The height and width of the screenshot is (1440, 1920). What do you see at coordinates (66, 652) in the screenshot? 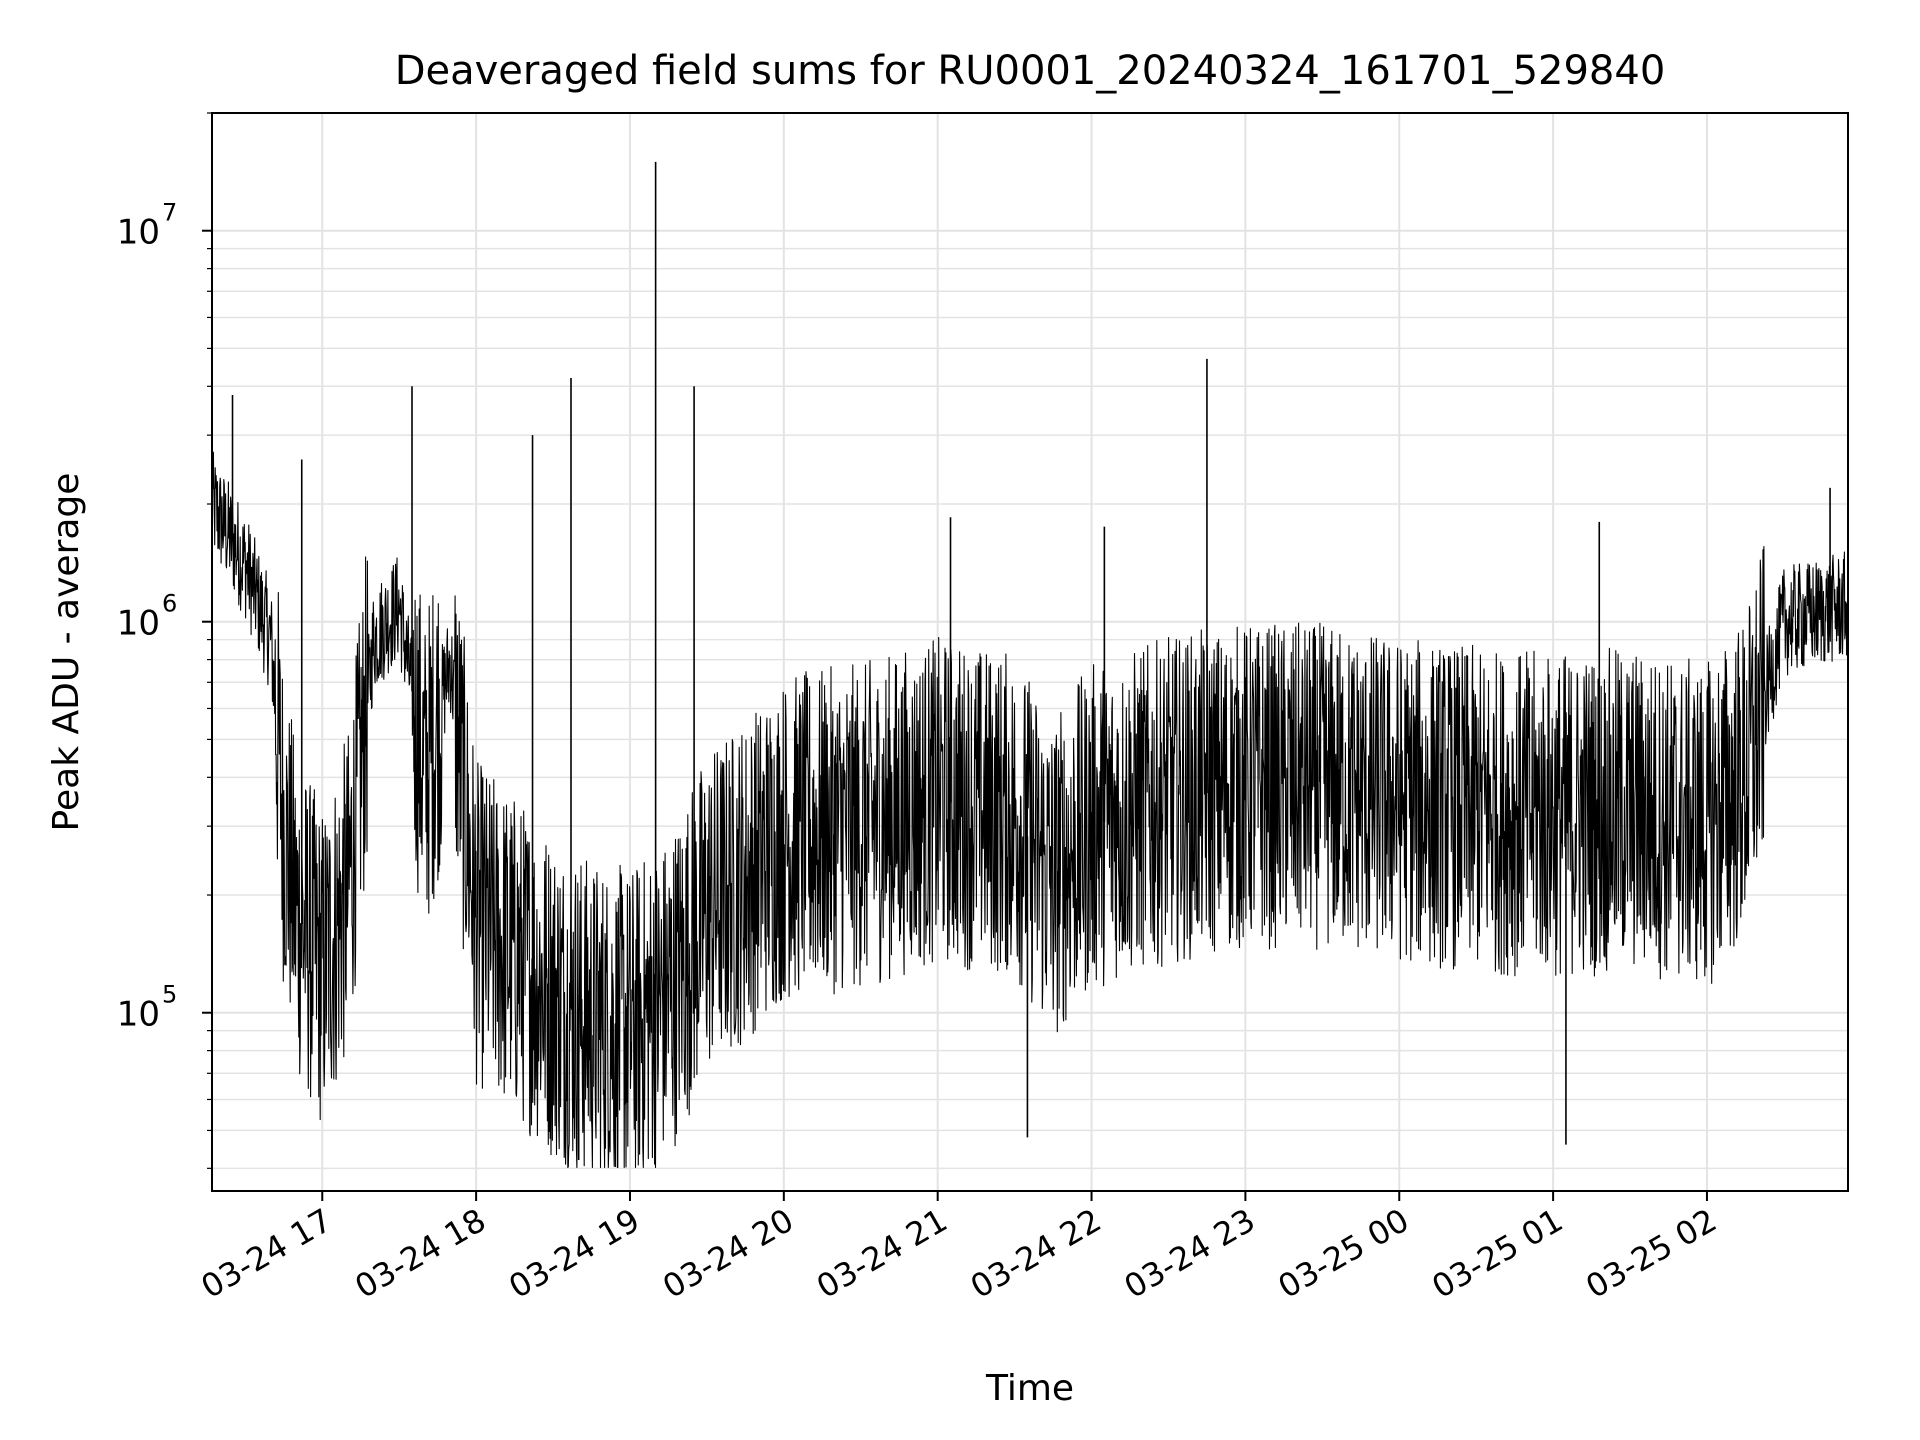
I see `y-axis-label: Peak ADU - average` at bounding box center [66, 652].